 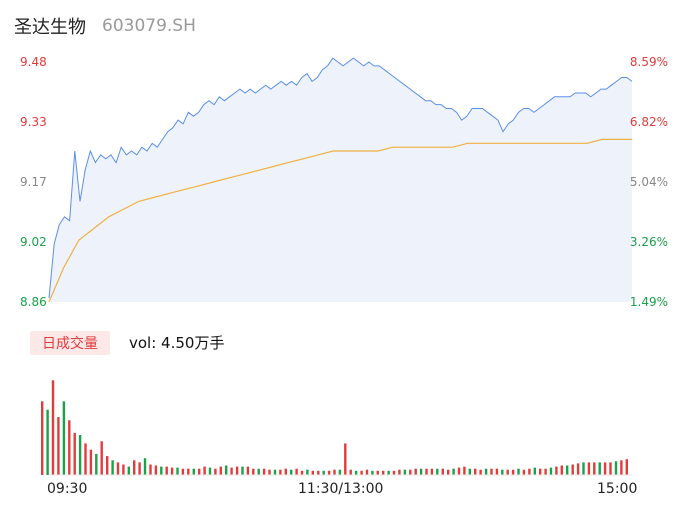 I want to click on volume-tab: 日成交量, so click(x=70, y=343).